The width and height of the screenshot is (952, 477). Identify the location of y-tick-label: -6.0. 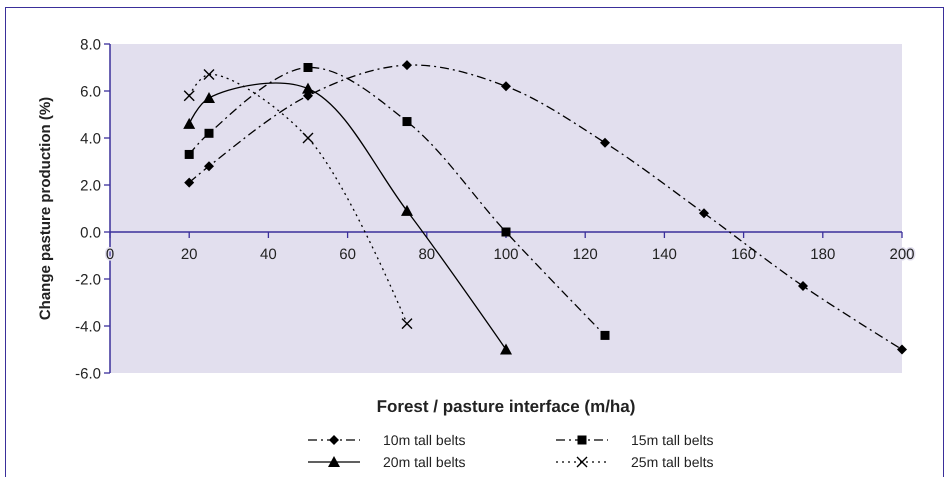
(88, 373).